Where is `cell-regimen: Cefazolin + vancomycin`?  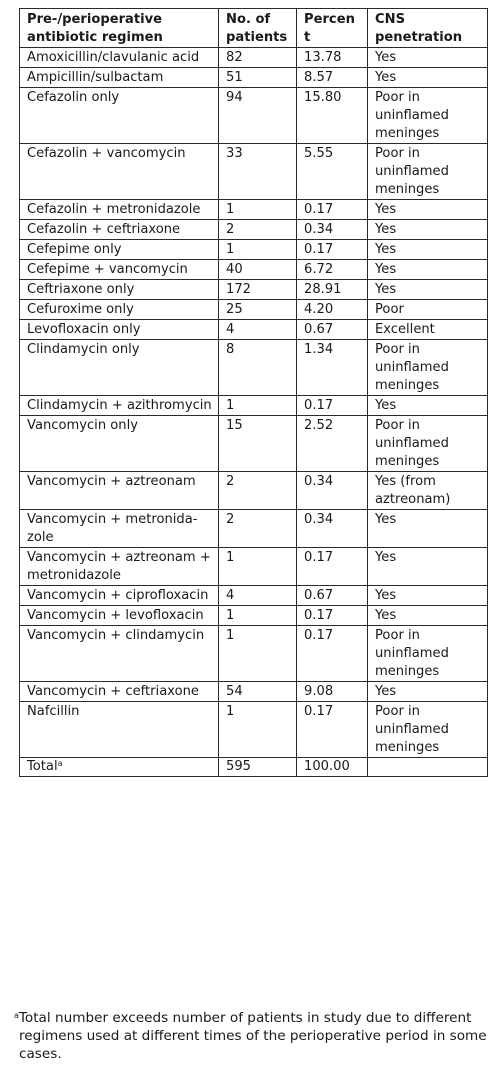
cell-regimen: Cefazolin + vancomycin is located at coordinates (119, 171).